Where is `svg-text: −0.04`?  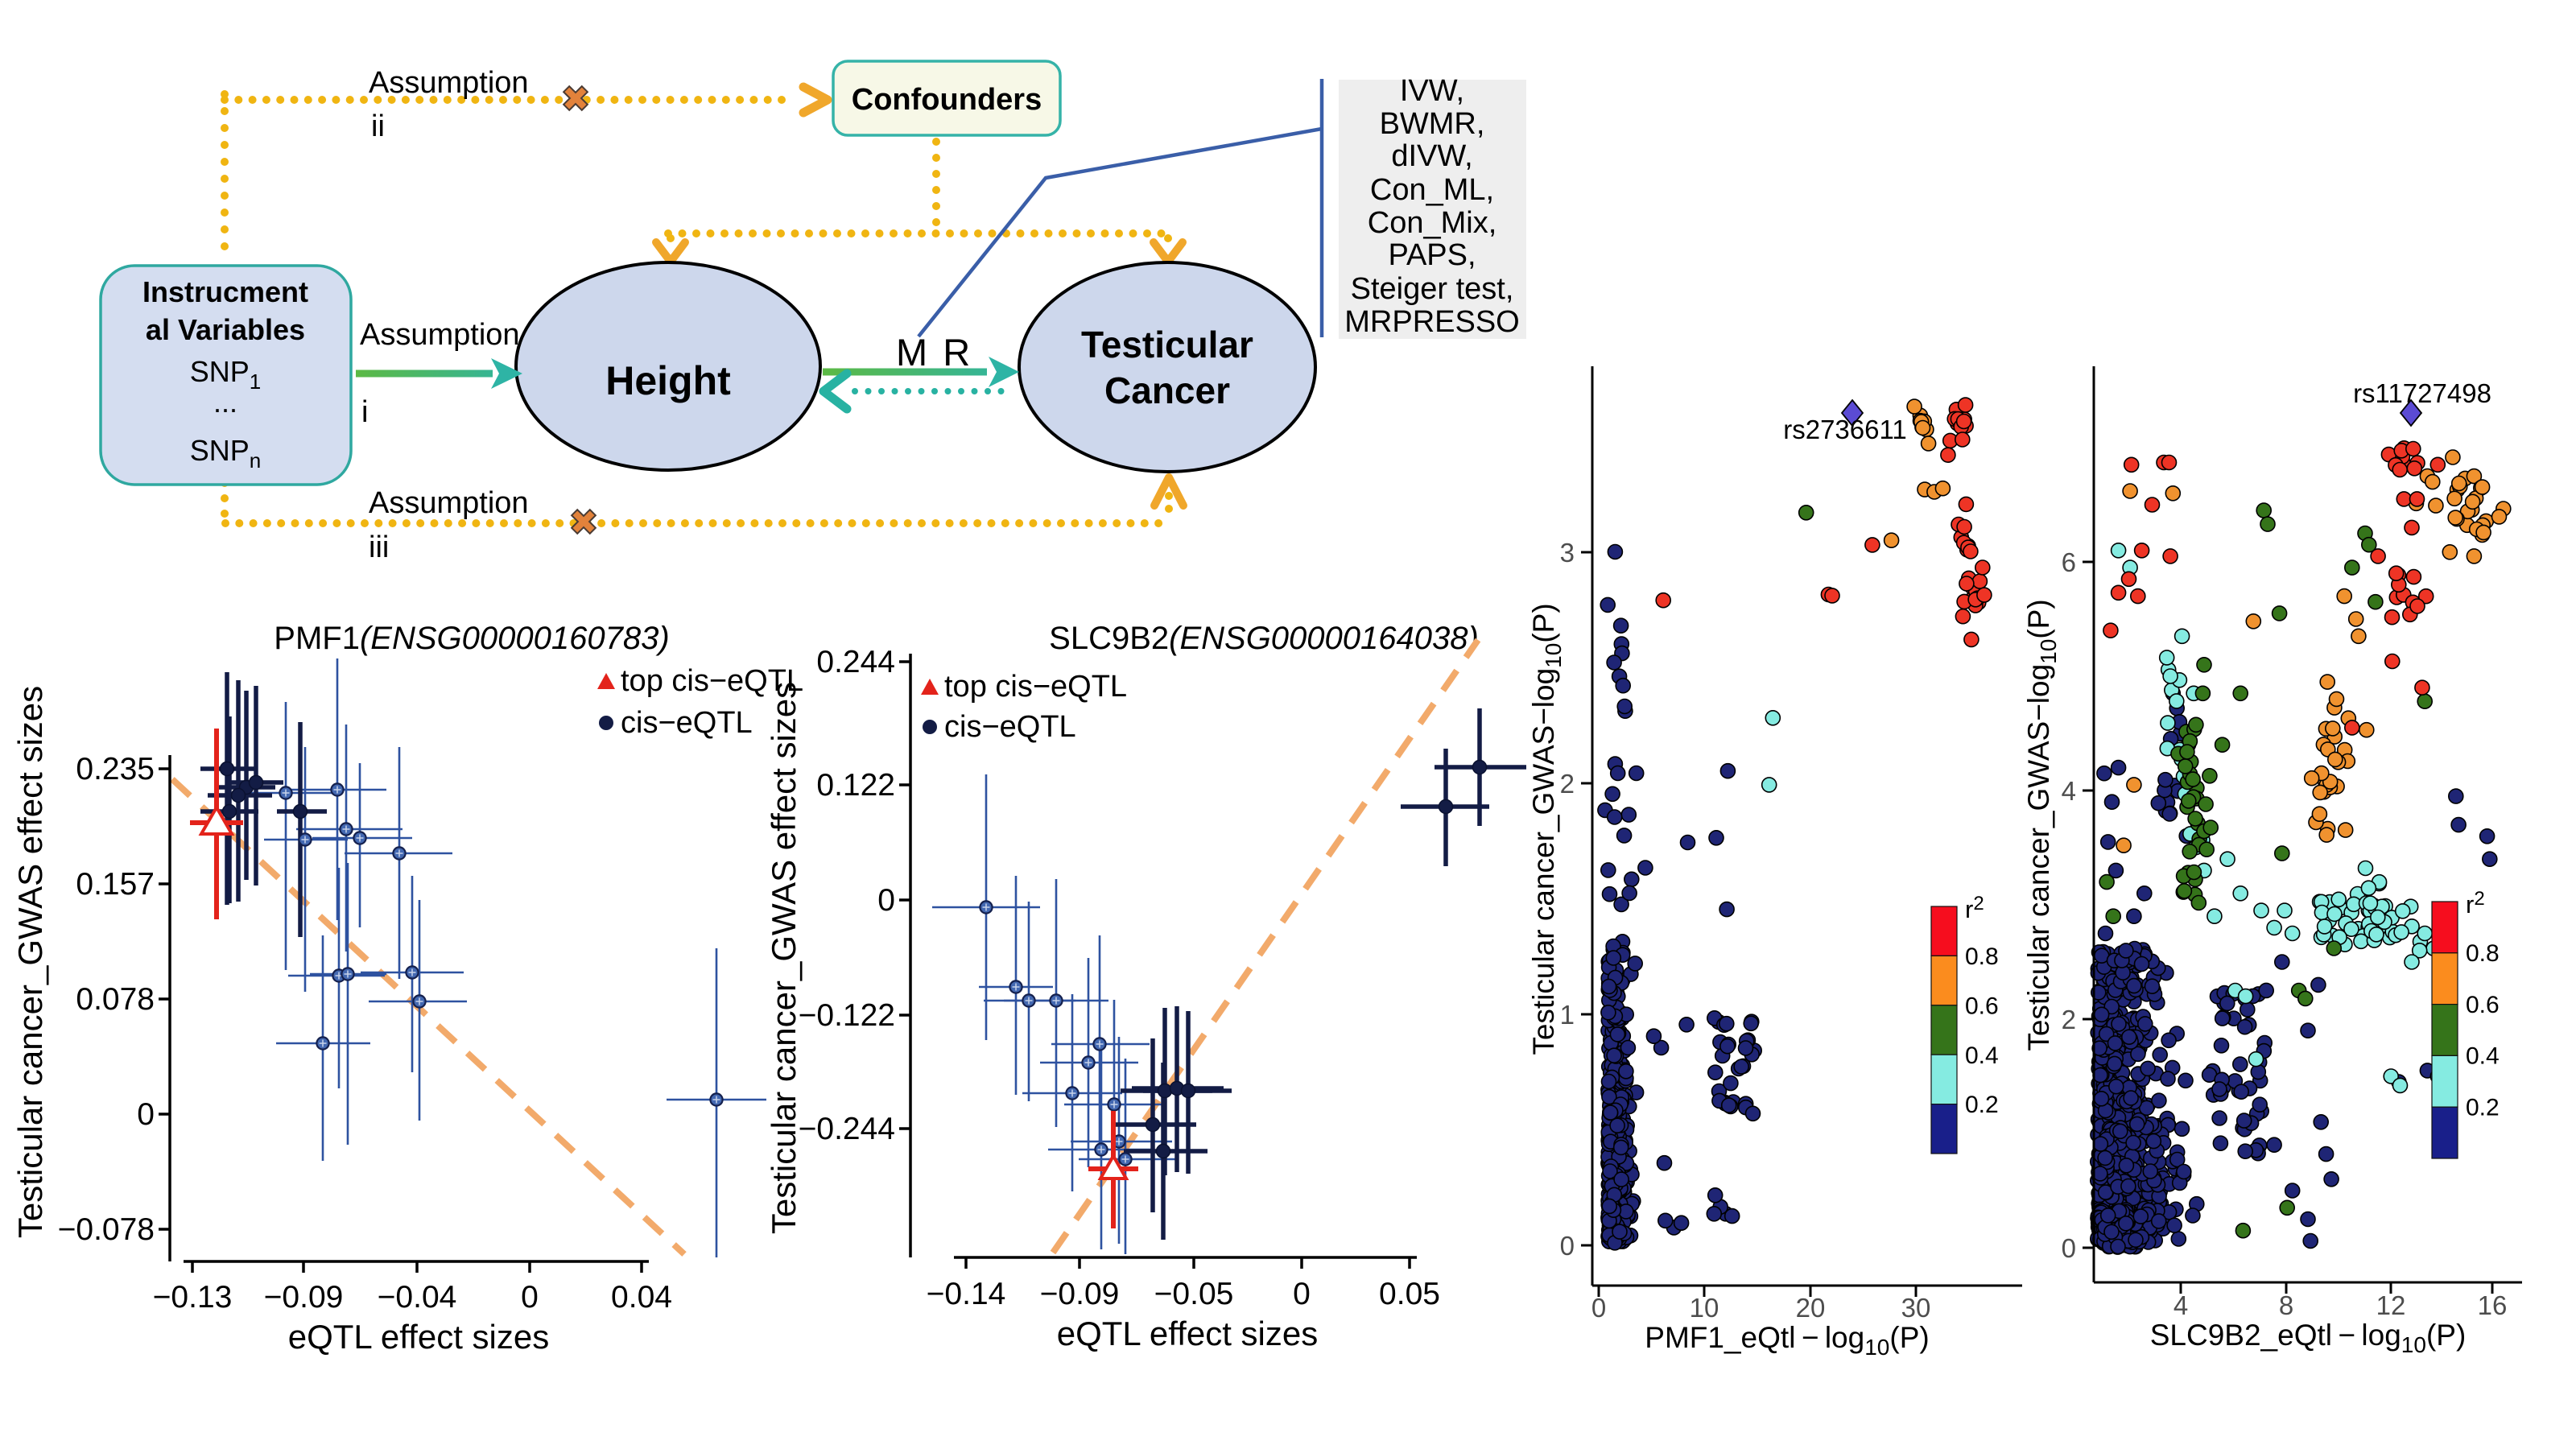 svg-text: −0.04 is located at coordinates (417, 1297).